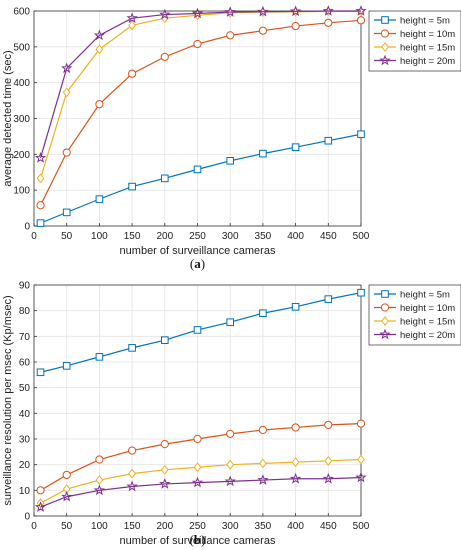  I want to click on chart-b-x-tick-label: 200, so click(164, 526).